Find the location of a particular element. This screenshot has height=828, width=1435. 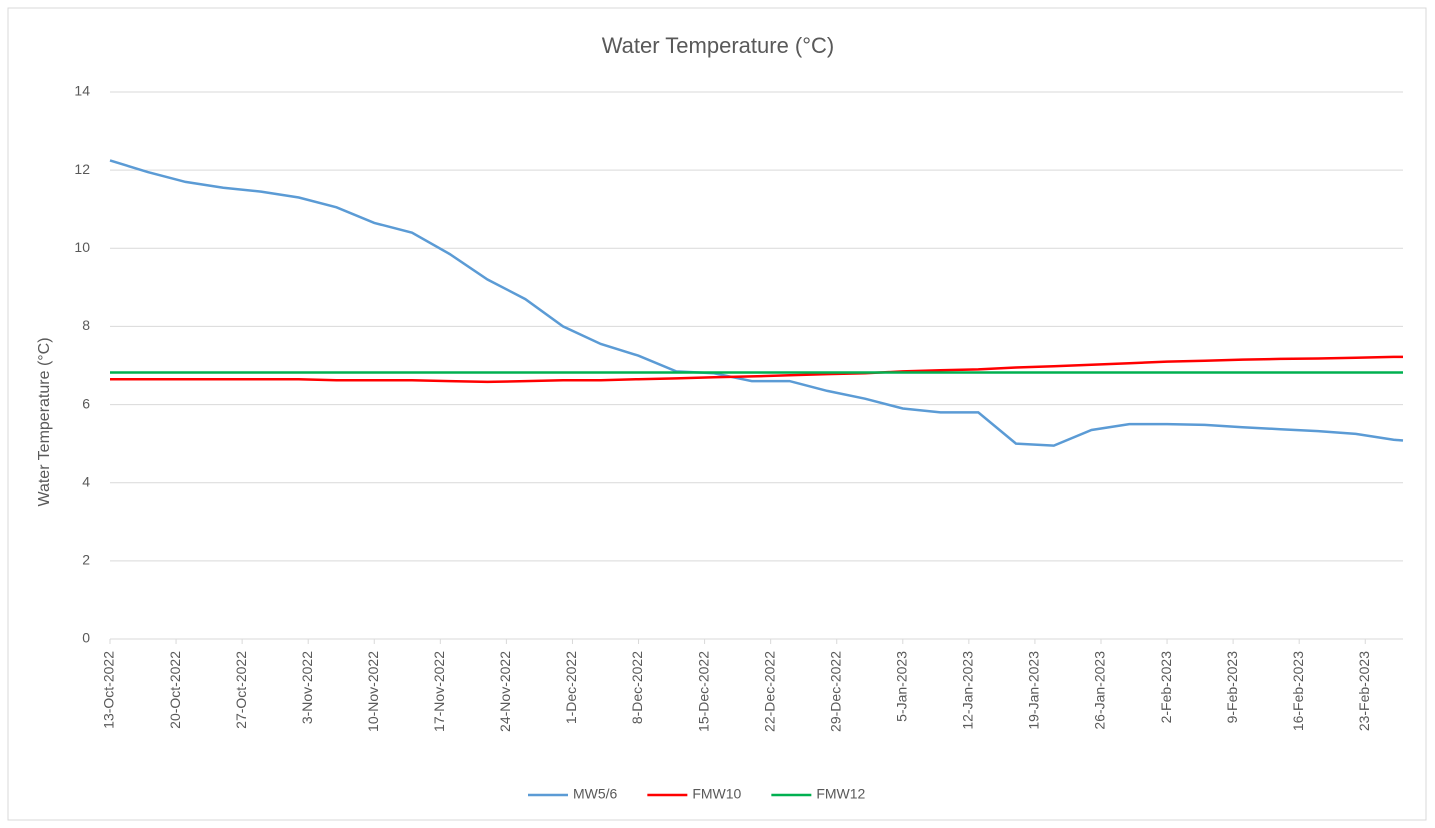

y-tick-label: 8 is located at coordinates (86, 325).